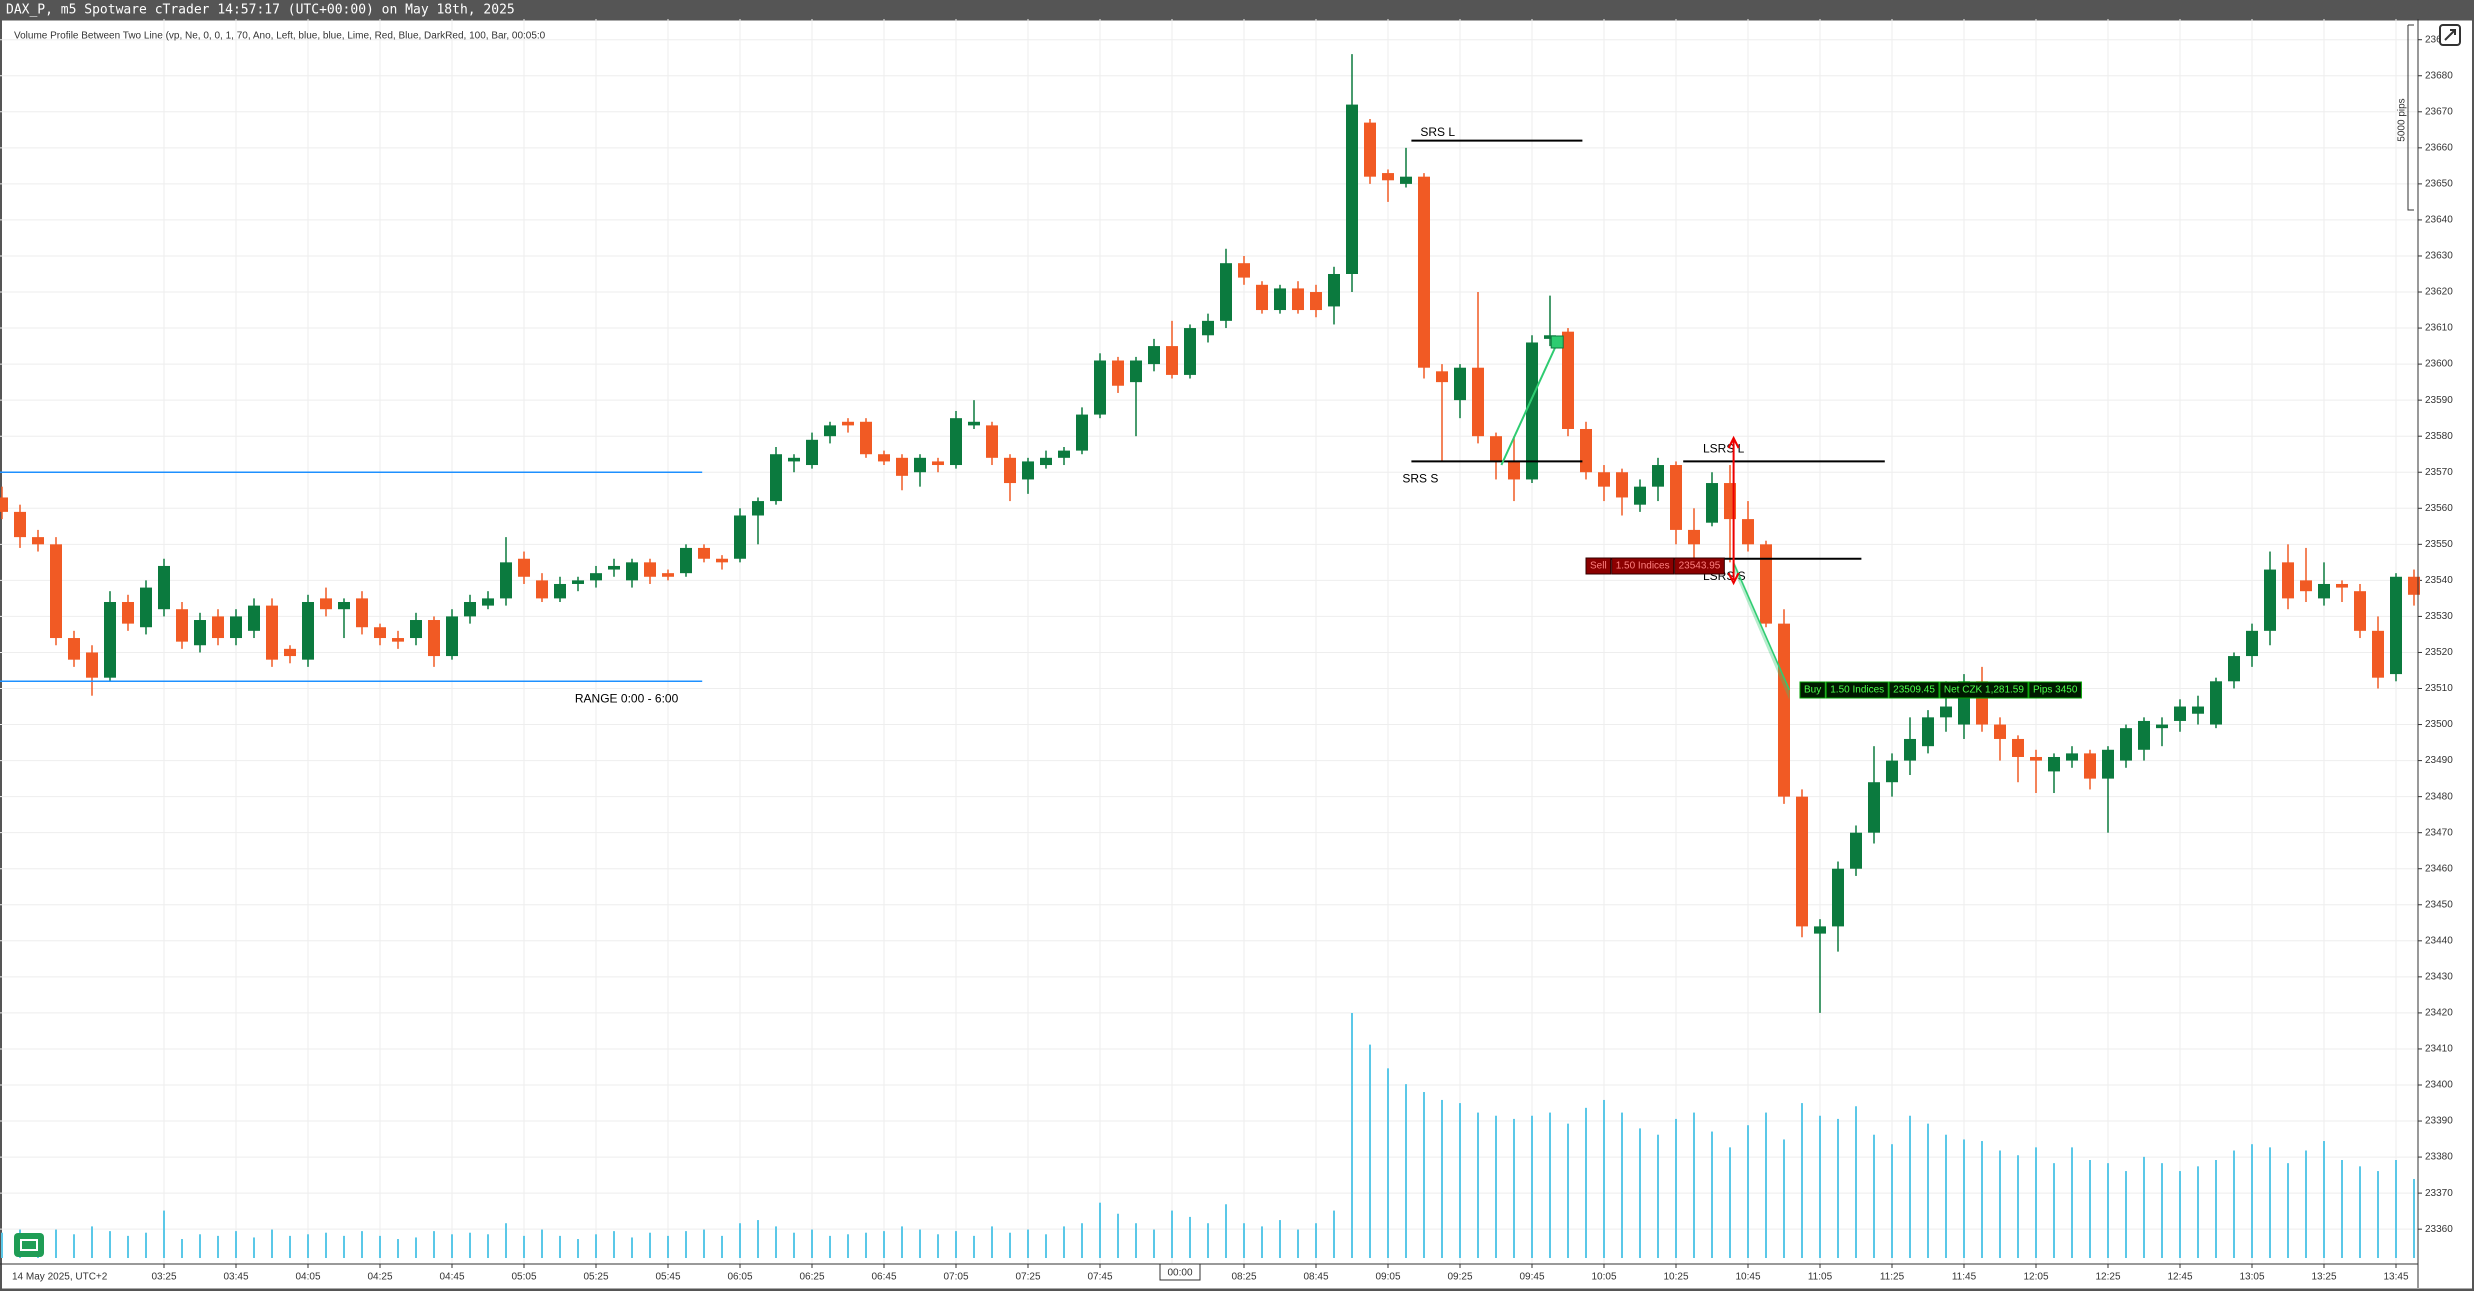 Image resolution: width=2474 pixels, height=1296 pixels. Describe the element at coordinates (2439, 796) in the screenshot. I see `y-tick-label: 23480` at that location.